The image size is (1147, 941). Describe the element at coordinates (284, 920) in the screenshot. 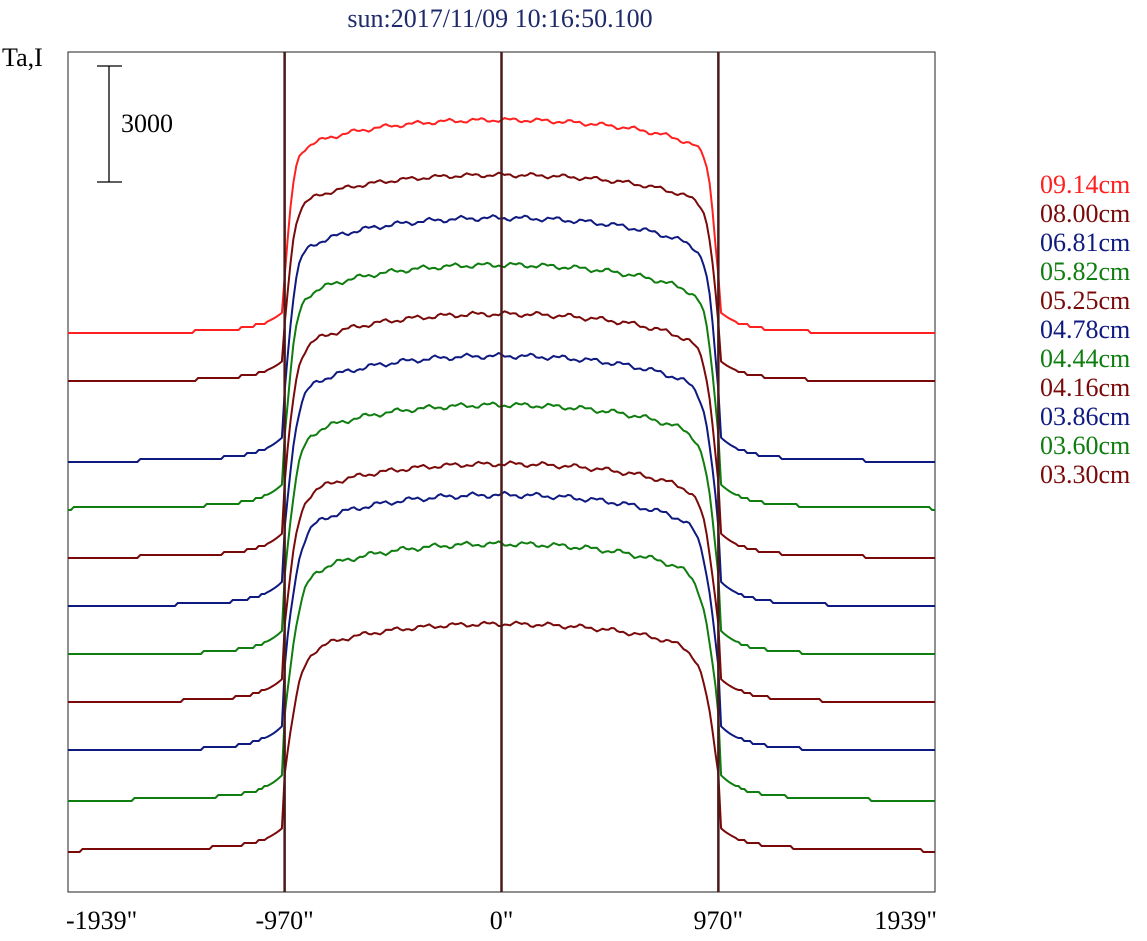

I see `x-tick-label: -970"` at that location.